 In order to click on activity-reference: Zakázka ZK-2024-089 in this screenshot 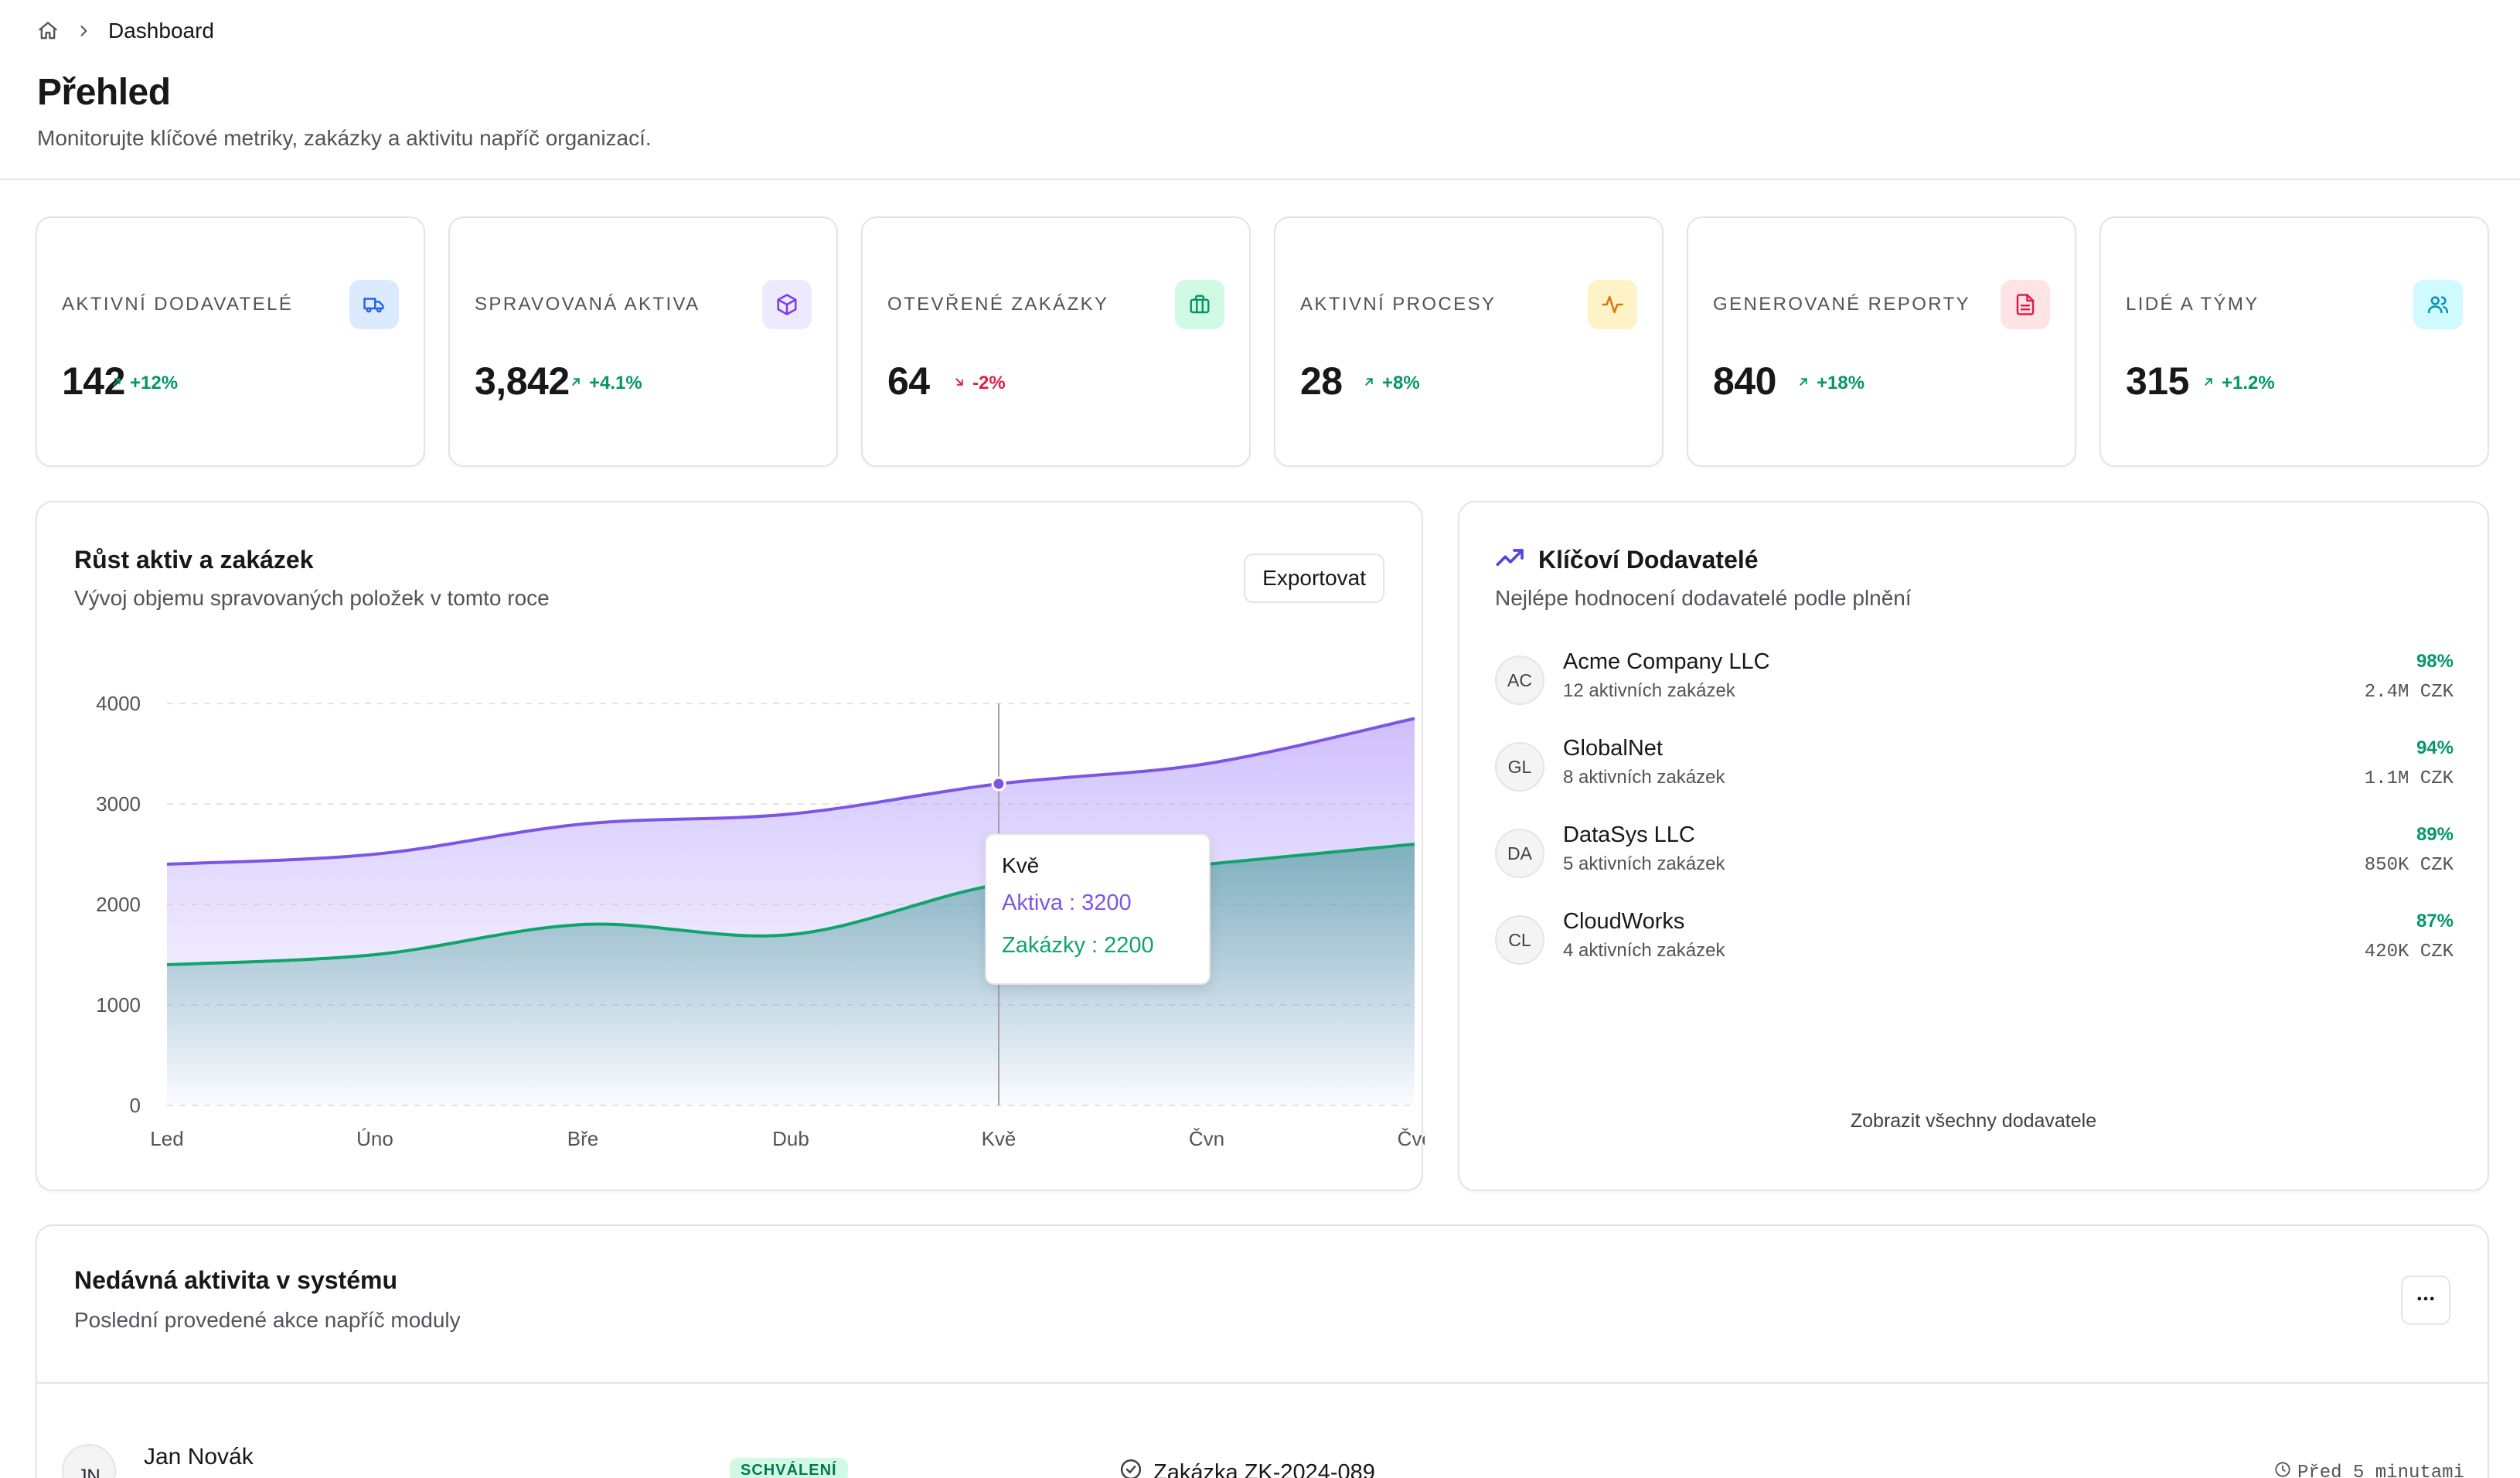, I will do `click(1247, 1468)`.